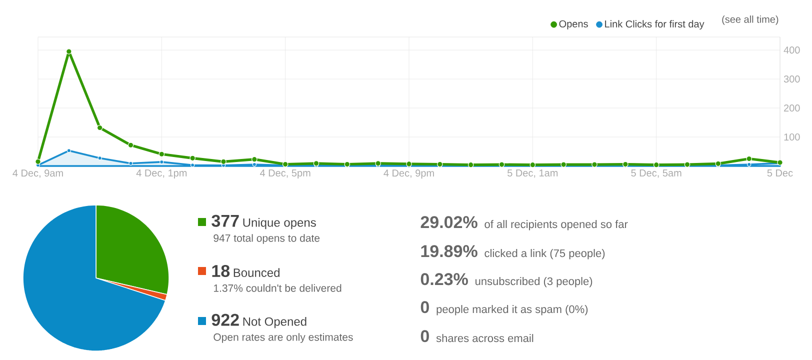 This screenshot has height=360, width=812. Describe the element at coordinates (267, 239) in the screenshot. I see `text: 947 total opens to date` at that location.